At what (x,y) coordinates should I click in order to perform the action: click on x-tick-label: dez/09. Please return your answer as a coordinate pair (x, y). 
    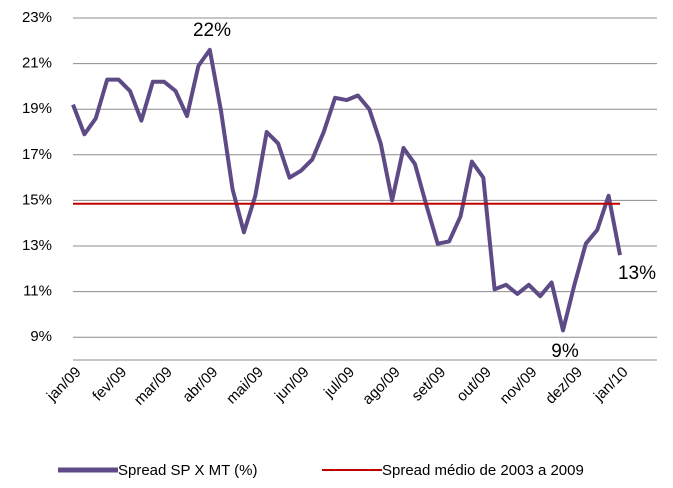
    Looking at the image, I should click on (564, 386).